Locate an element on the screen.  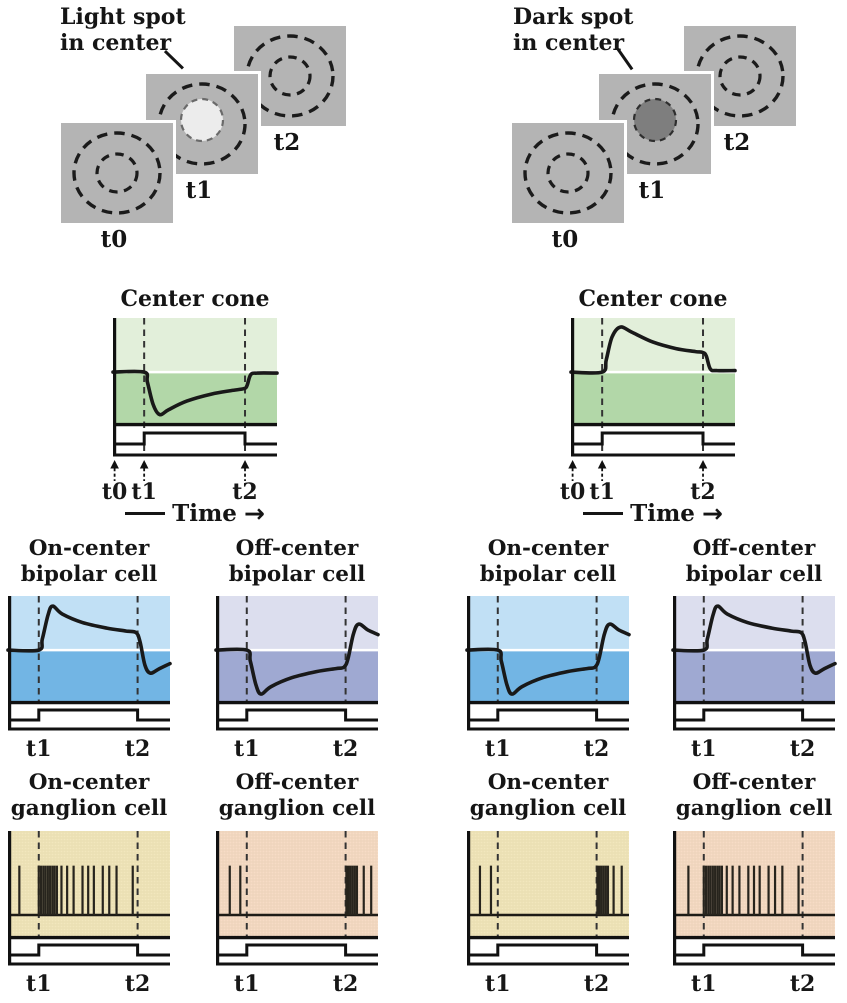
receptive-field-frame-t0-dark is located at coordinates (568, 173).